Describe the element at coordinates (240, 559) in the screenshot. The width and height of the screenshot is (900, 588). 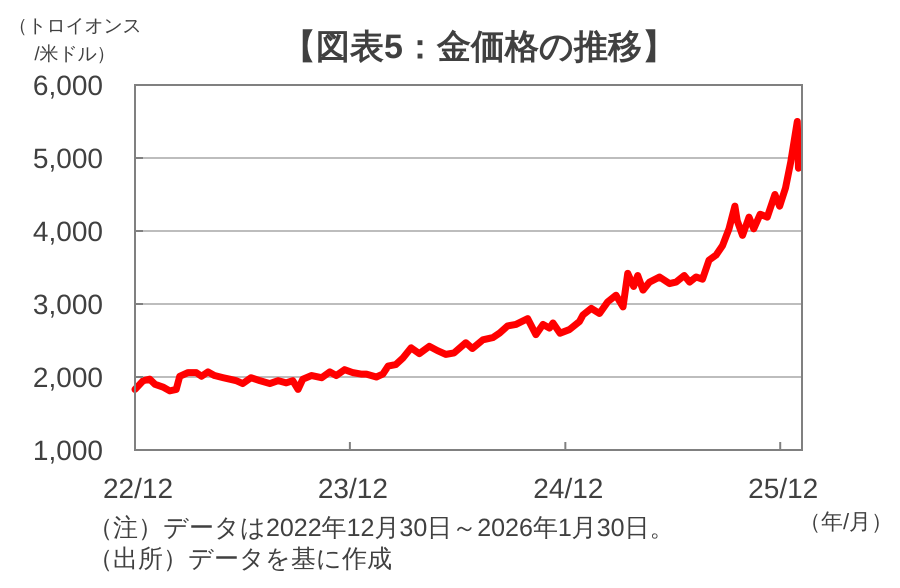
I see `annotation: （出所）データを基に作成` at that location.